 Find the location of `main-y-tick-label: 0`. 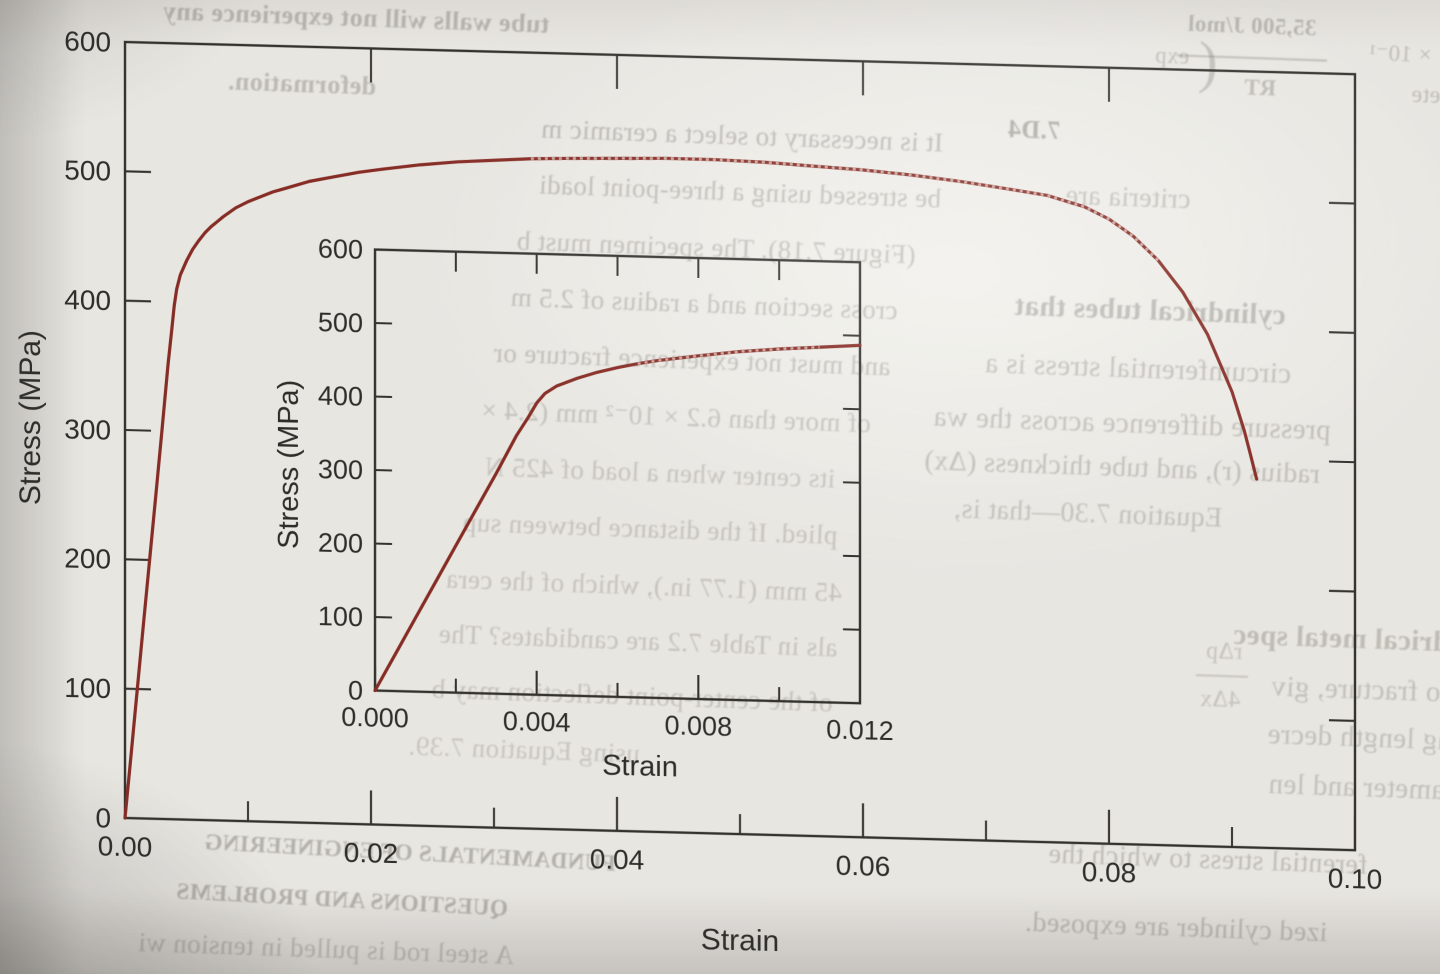

main-y-tick-label: 0 is located at coordinates (103, 817).